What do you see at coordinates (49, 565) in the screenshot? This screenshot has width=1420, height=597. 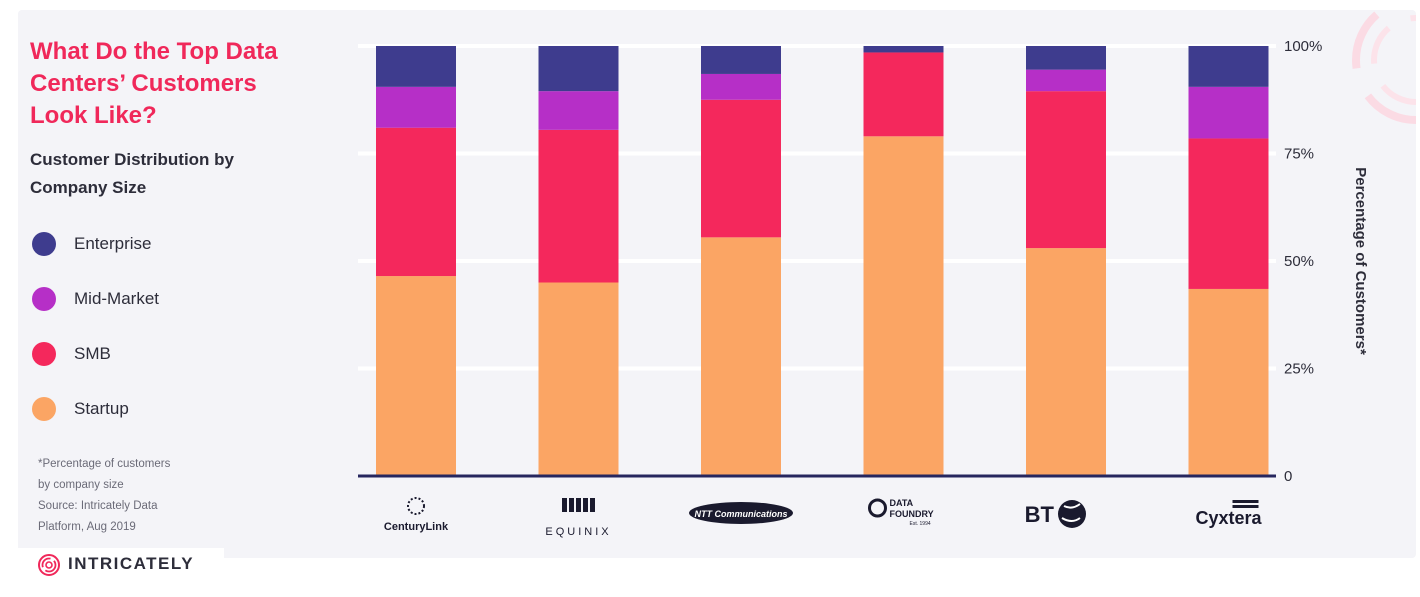 I see `fingerprint-logo-icon` at bounding box center [49, 565].